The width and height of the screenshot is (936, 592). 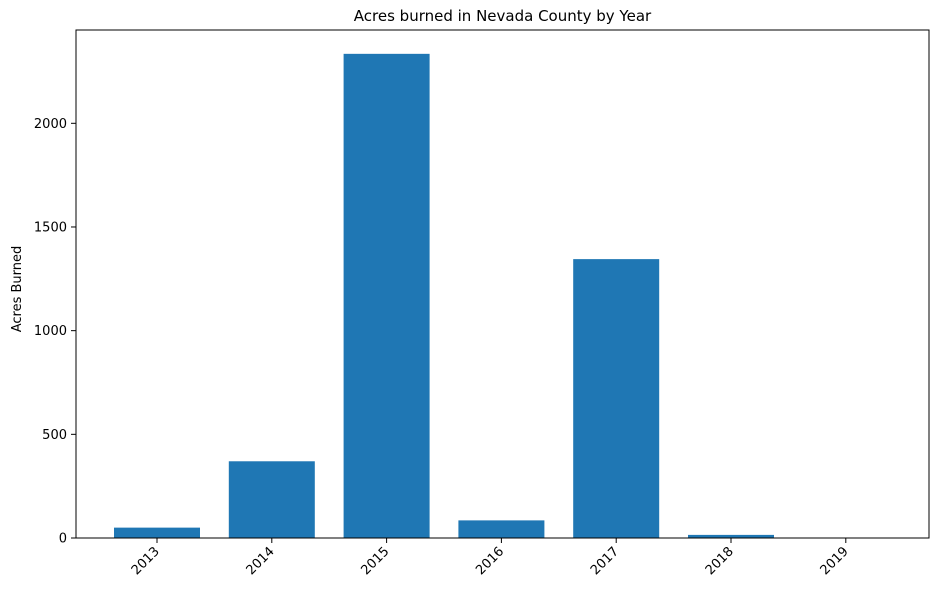 What do you see at coordinates (261, 561) in the screenshot?
I see `x-tick-label-2014: 2014` at bounding box center [261, 561].